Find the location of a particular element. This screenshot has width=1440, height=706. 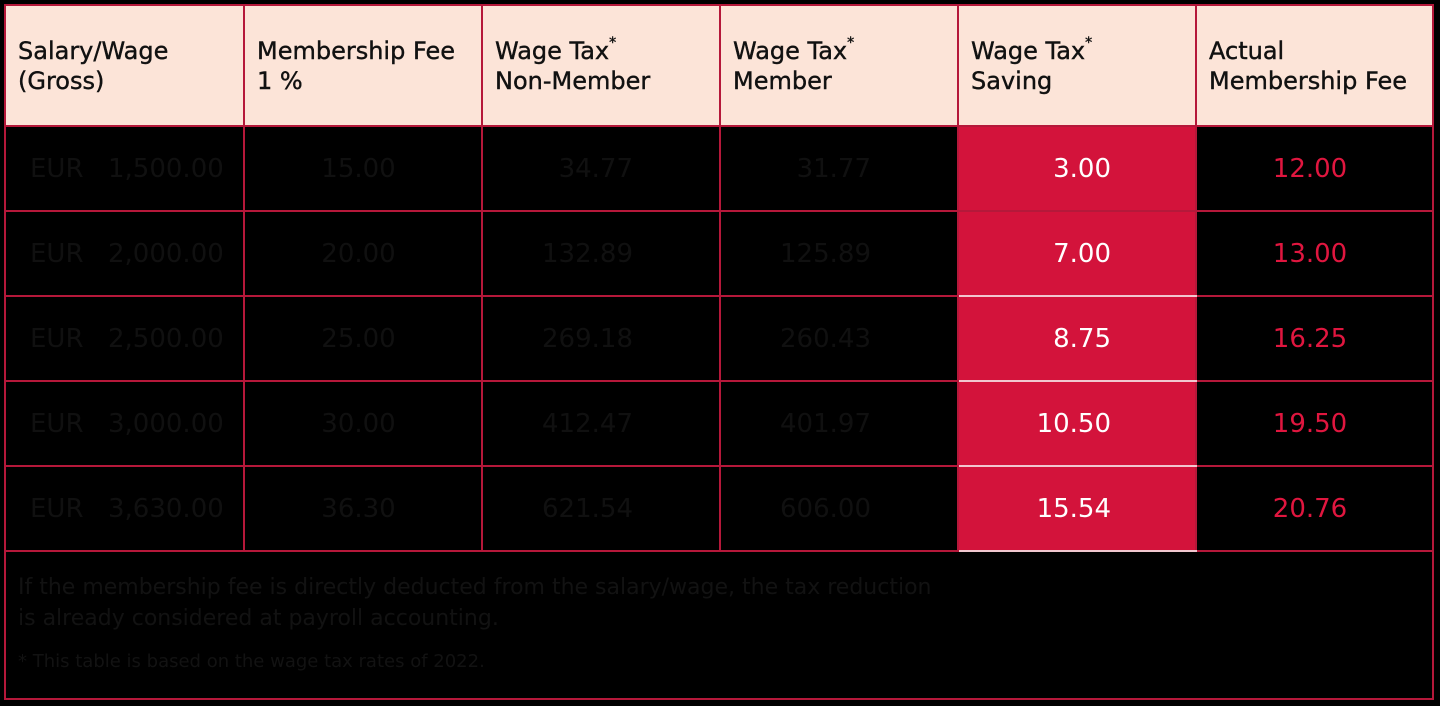

tax-saving-cell: 7.00 is located at coordinates (1077, 253).